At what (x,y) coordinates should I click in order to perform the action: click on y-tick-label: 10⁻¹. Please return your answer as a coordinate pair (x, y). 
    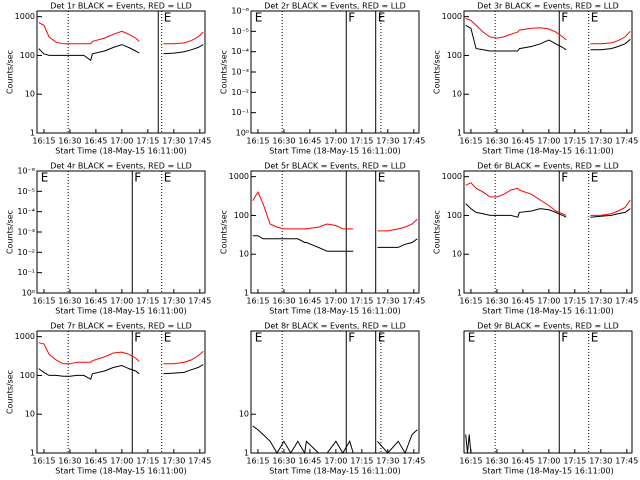
    Looking at the image, I should click on (26, 272).